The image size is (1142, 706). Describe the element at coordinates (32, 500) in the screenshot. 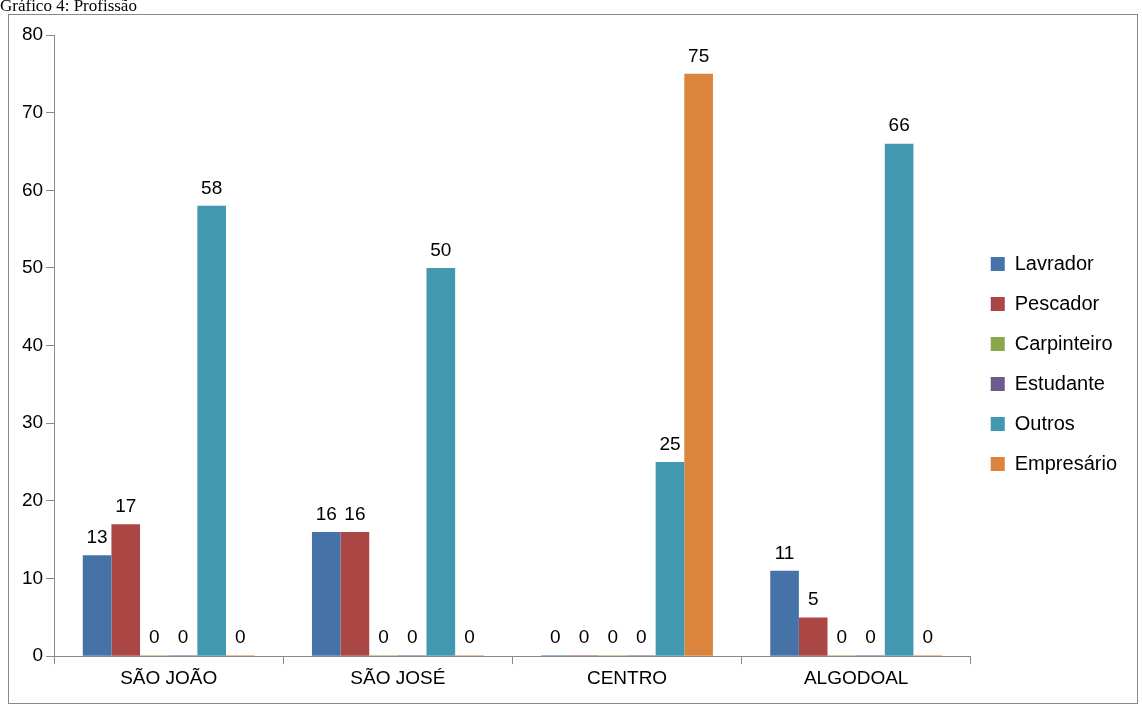

I see `y-tick-label: 20` at that location.